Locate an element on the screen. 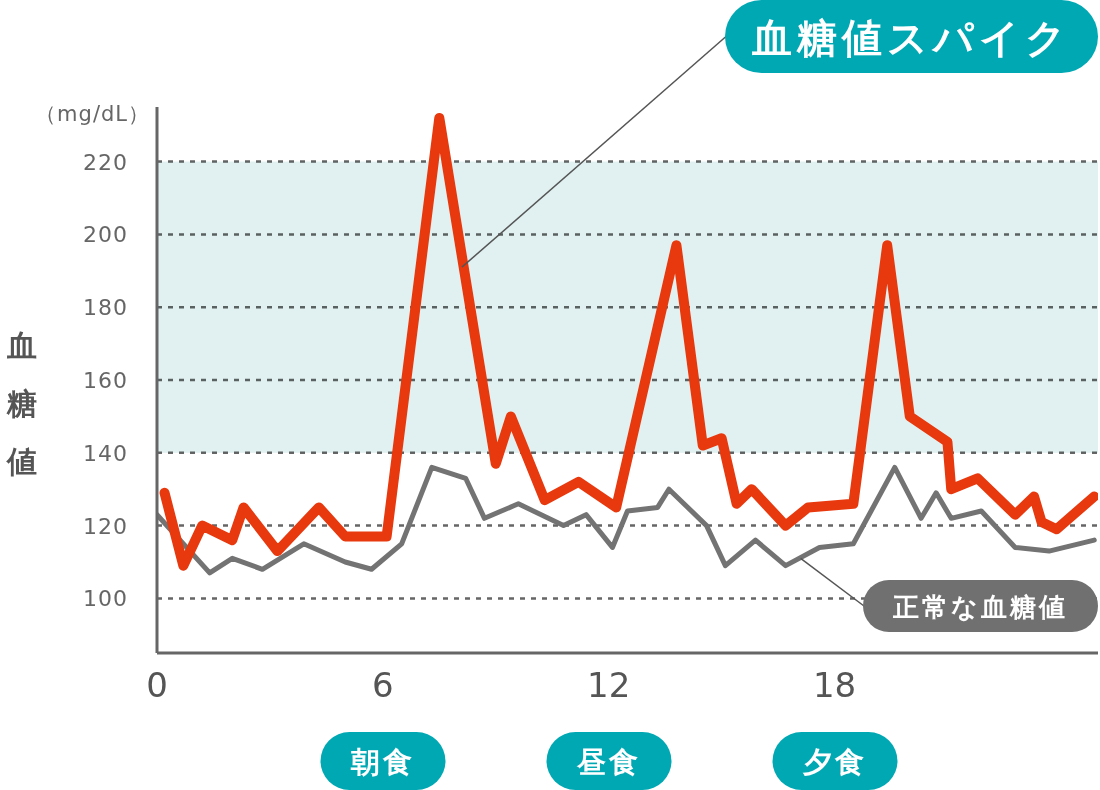  x-tick-label: 18 is located at coordinates (834, 684).